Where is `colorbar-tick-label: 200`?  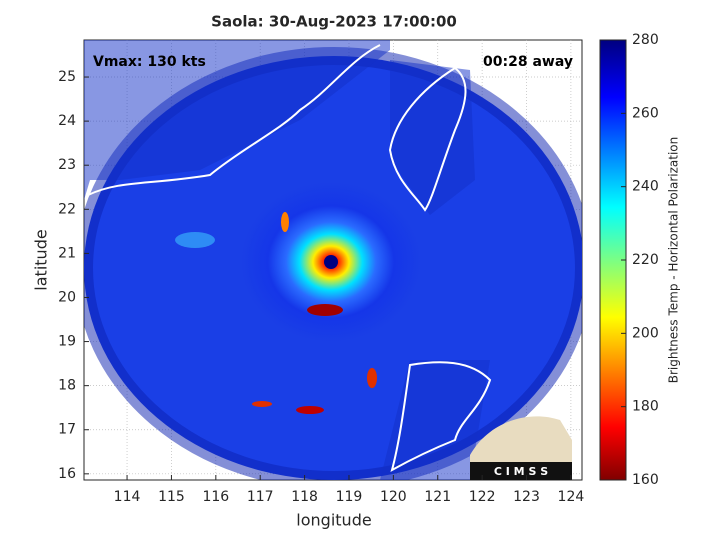
colorbar-tick-label: 200 is located at coordinates (645, 333).